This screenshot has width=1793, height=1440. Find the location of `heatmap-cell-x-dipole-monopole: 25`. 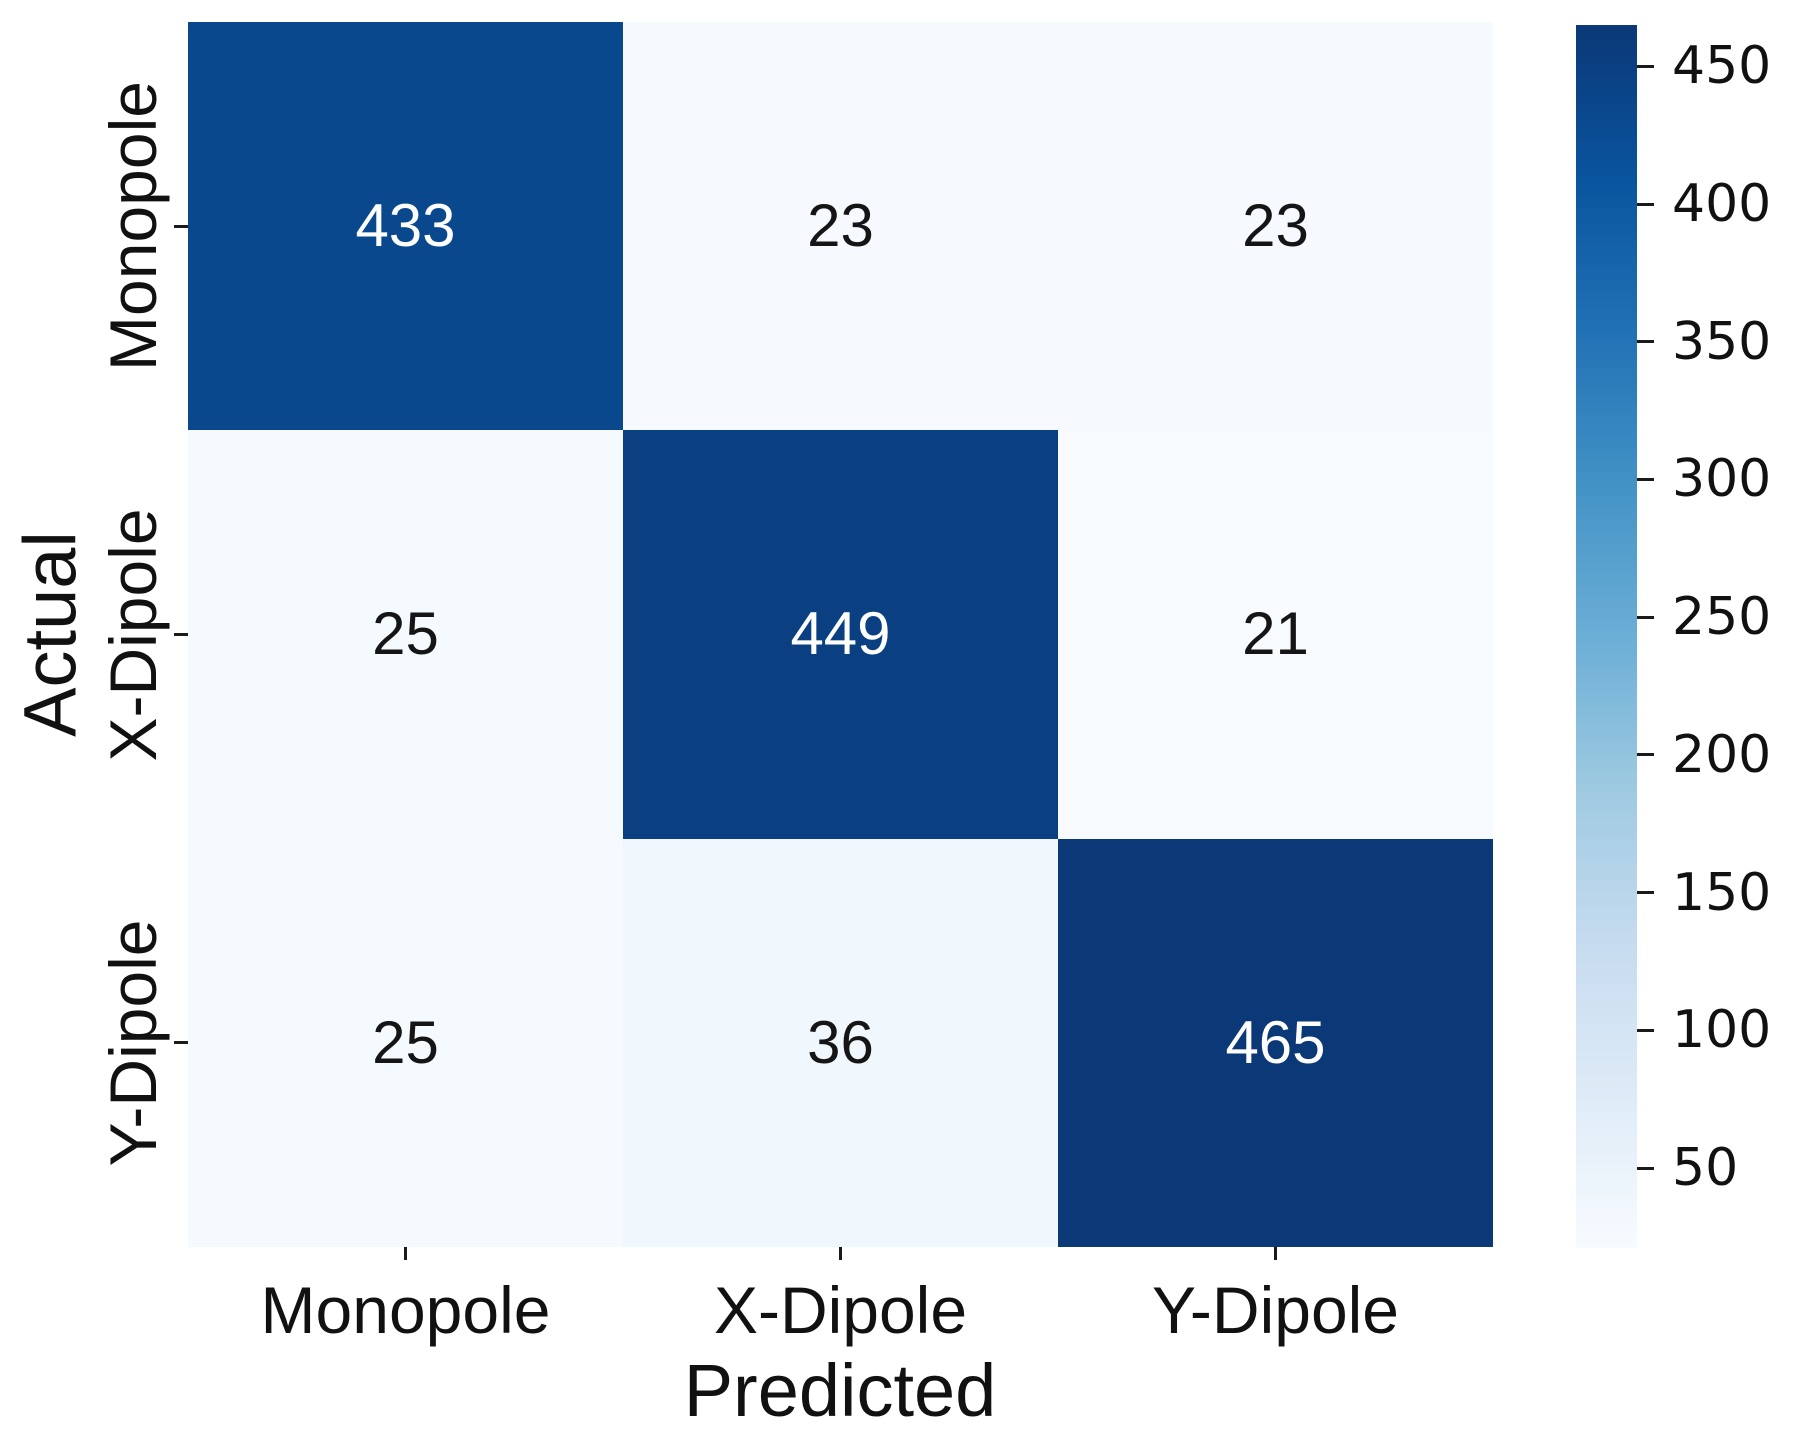

heatmap-cell-x-dipole-monopole: 25 is located at coordinates (405, 634).